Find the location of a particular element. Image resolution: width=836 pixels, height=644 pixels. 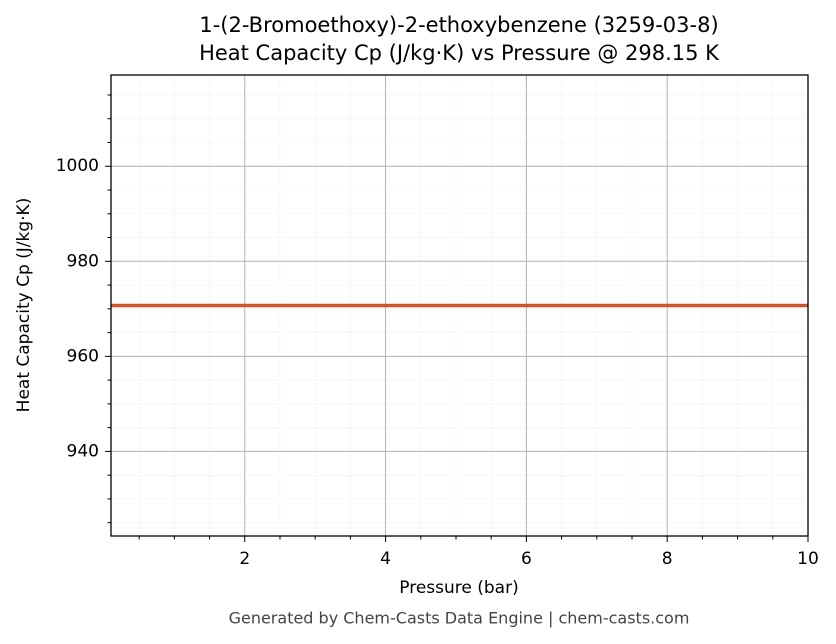

x-tick-label: 10 is located at coordinates (808, 559).